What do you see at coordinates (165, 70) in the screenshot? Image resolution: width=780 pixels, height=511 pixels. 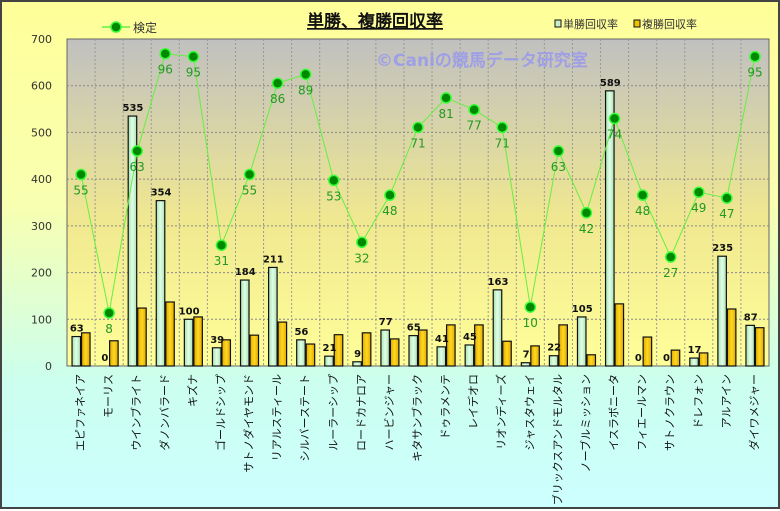 I see `data-label-kentei: 96` at bounding box center [165, 70].